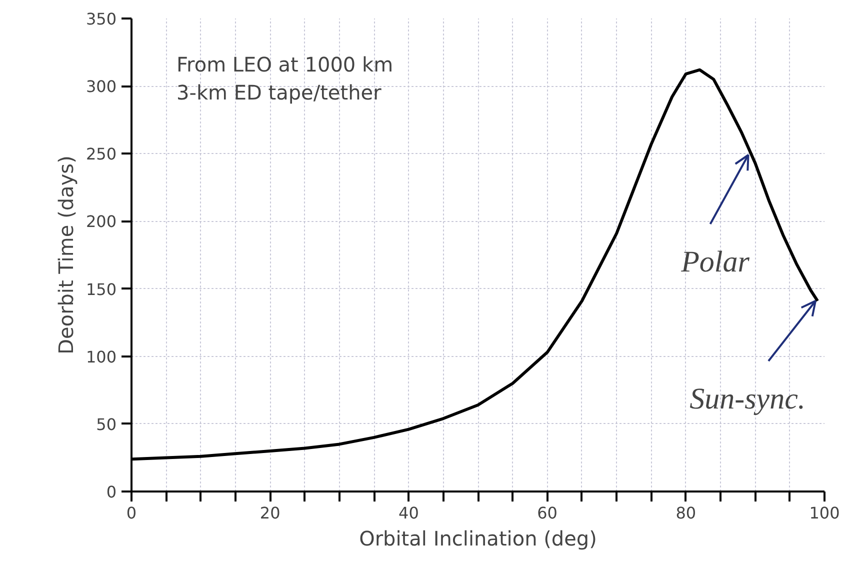 This screenshot has height=571, width=861. What do you see at coordinates (478, 538) in the screenshot?
I see `x-axis-title: Orbital Inclination (deg)` at bounding box center [478, 538].